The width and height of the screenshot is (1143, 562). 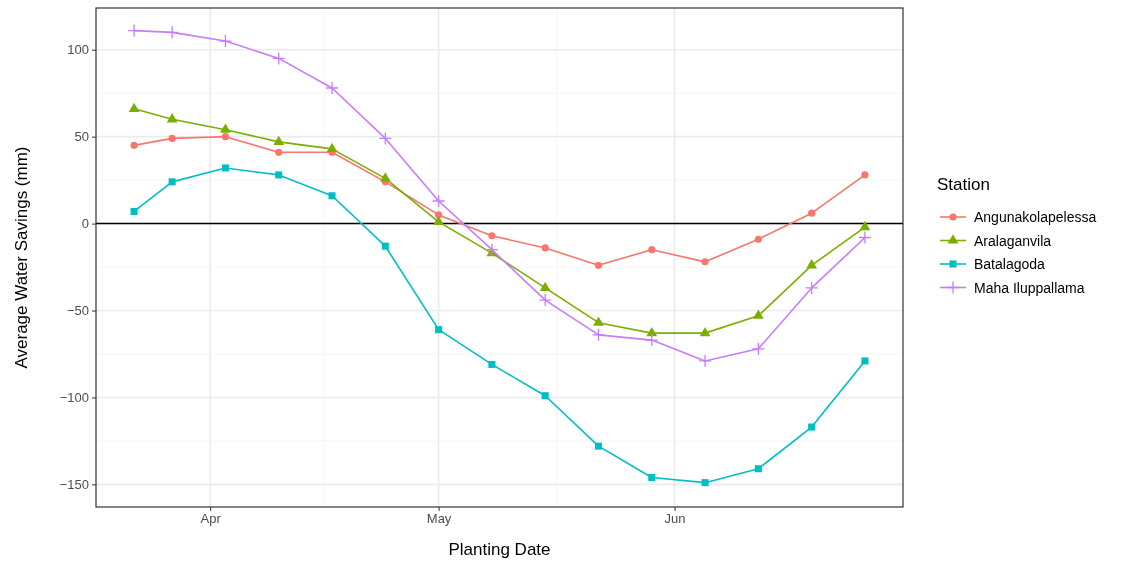 I want to click on legend-label: Batalagoda, so click(x=1010, y=264).